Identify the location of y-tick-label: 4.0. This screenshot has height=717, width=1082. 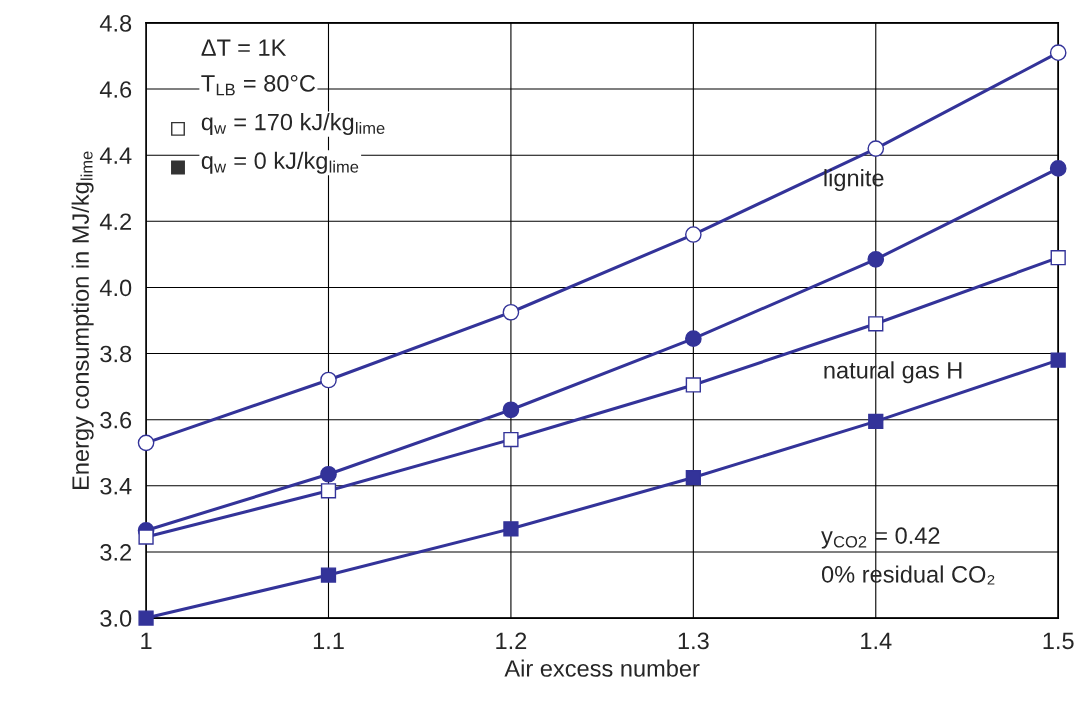
(115, 288).